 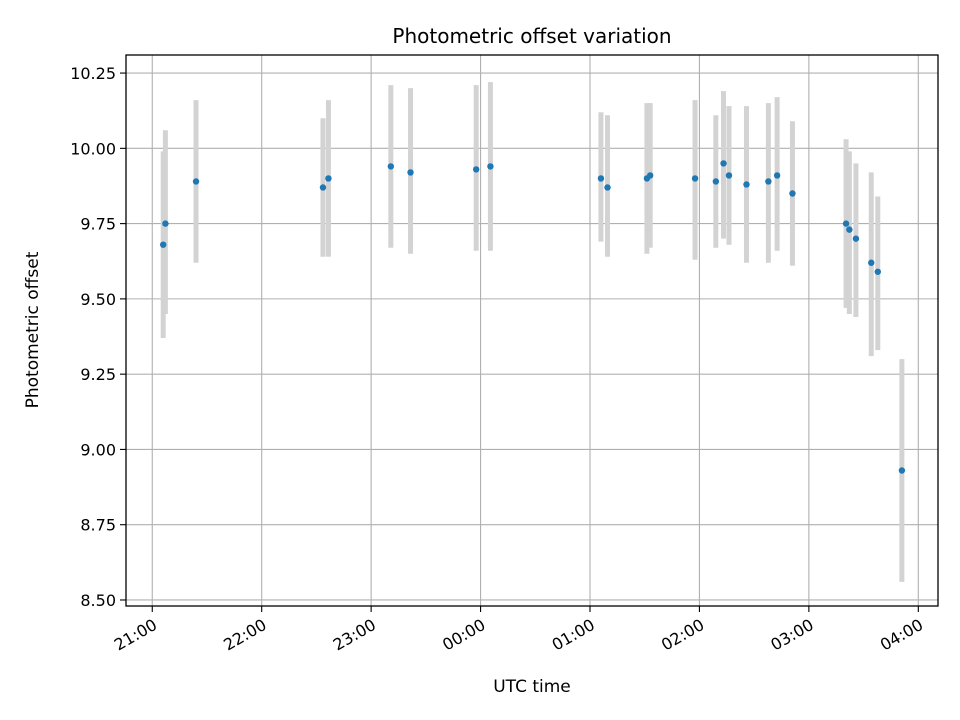 What do you see at coordinates (98, 449) in the screenshot?
I see `y-tick-label: 9.00` at bounding box center [98, 449].